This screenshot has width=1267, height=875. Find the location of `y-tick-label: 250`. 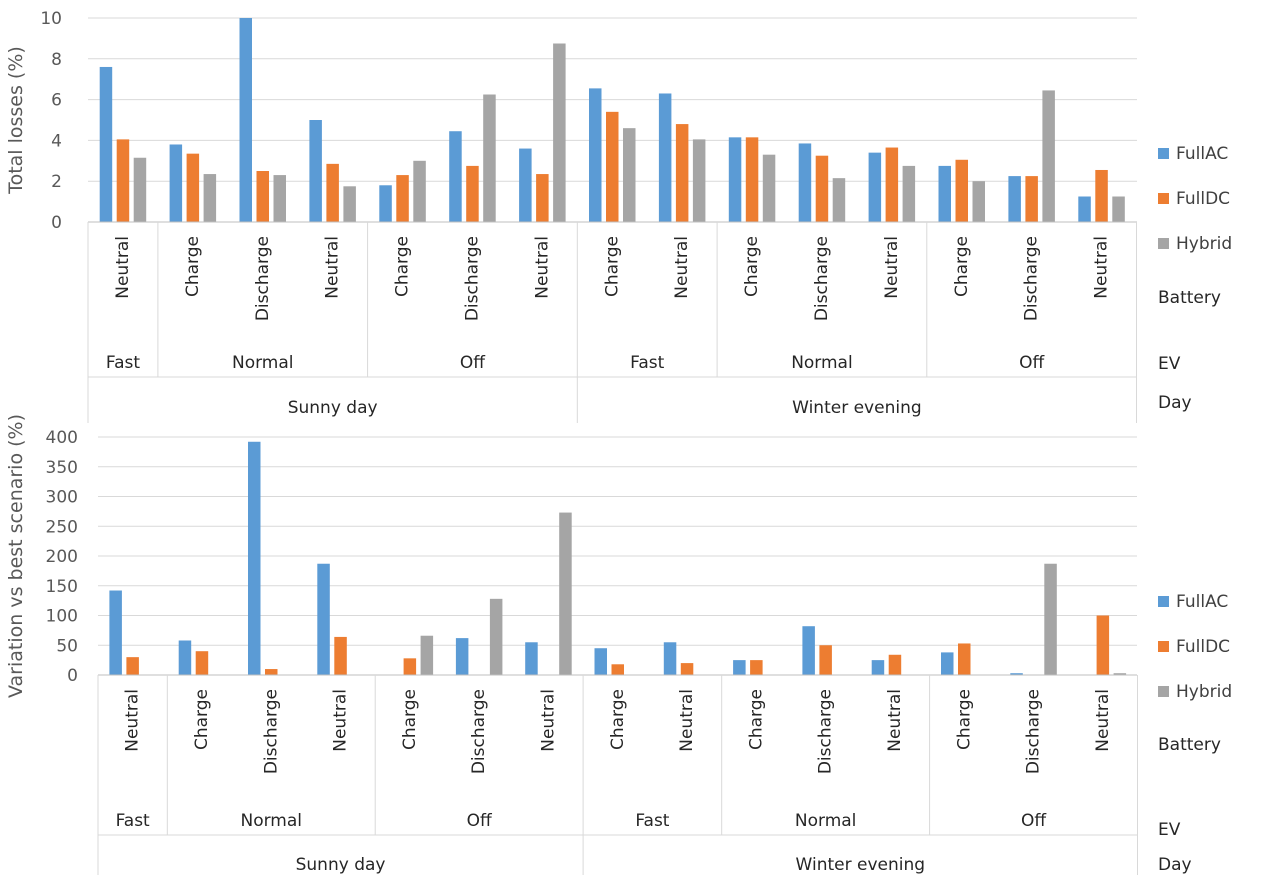

y-tick-label: 250 is located at coordinates (62, 527).